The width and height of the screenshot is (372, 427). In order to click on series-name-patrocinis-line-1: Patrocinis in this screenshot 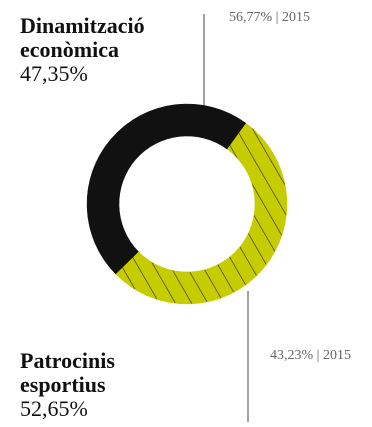, I will do `click(67, 360)`.